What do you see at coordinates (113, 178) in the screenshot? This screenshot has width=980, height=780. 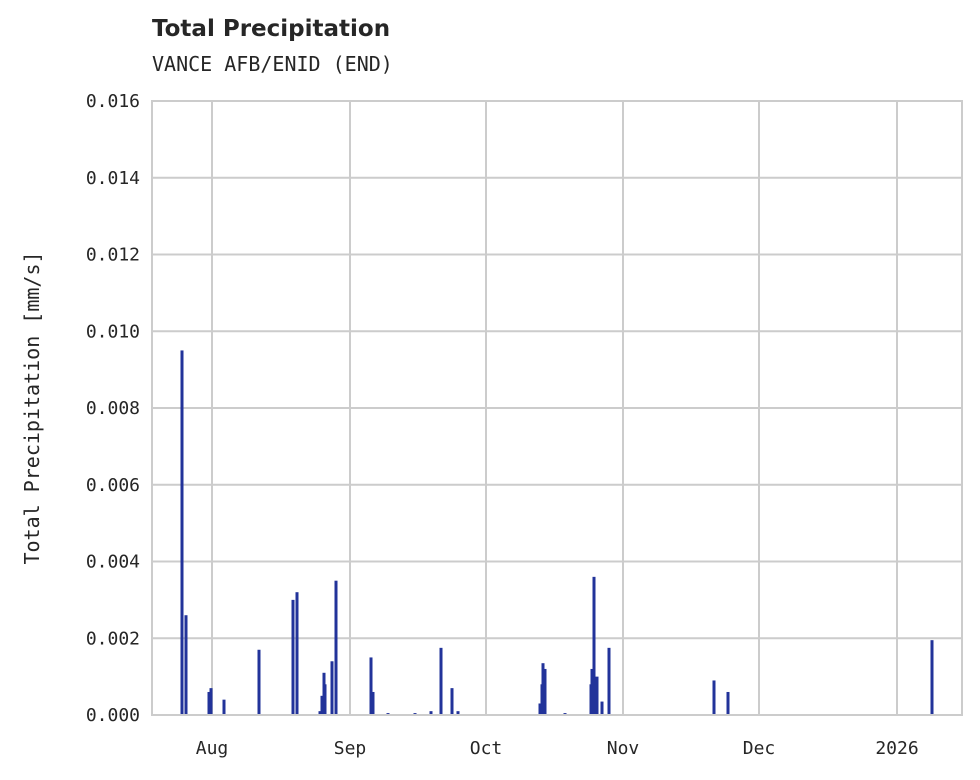 I see `y-tick-label: 0.014` at bounding box center [113, 178].